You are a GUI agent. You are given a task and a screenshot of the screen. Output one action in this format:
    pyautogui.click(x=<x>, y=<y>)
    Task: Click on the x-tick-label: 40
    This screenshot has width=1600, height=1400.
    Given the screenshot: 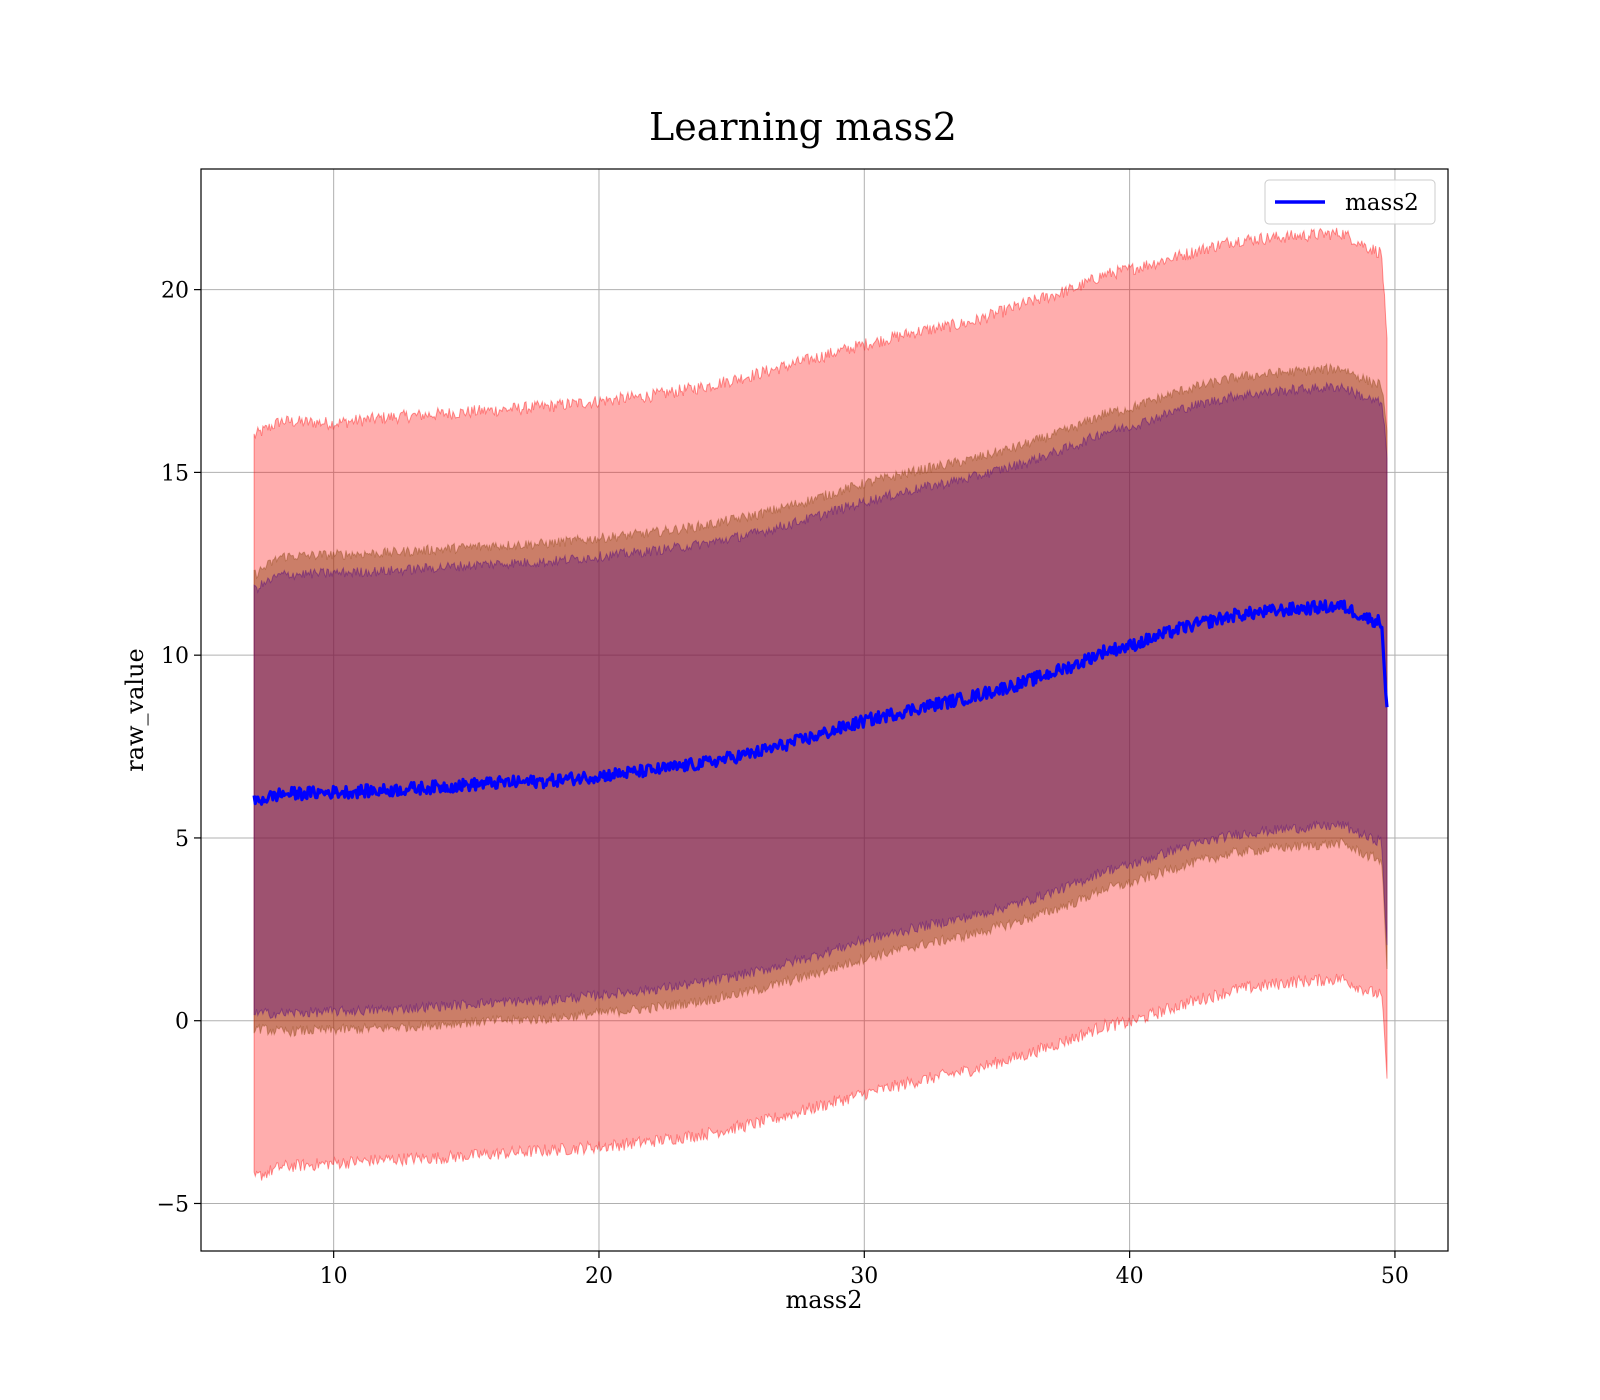 What is the action you would take?
    pyautogui.click(x=1130, y=1276)
    